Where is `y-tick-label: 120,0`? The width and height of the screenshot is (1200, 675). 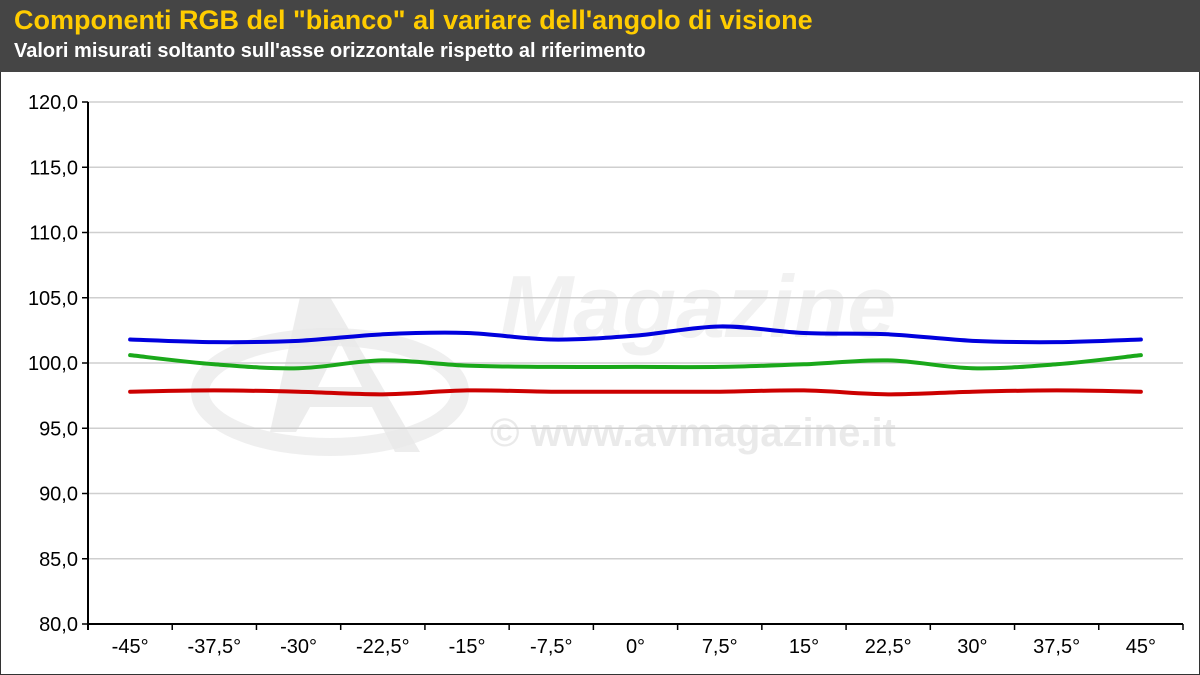 y-tick-label: 120,0 is located at coordinates (53, 103).